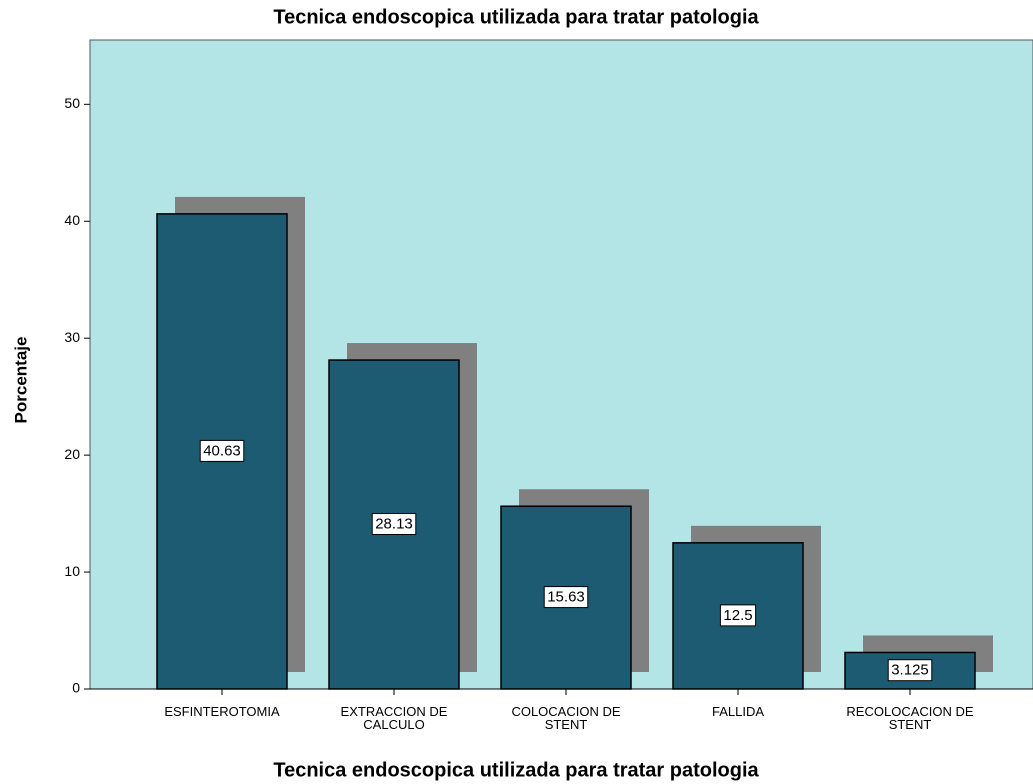  What do you see at coordinates (910, 718) in the screenshot?
I see `x-tick-label: RECOLOCACION DE STENT` at bounding box center [910, 718].